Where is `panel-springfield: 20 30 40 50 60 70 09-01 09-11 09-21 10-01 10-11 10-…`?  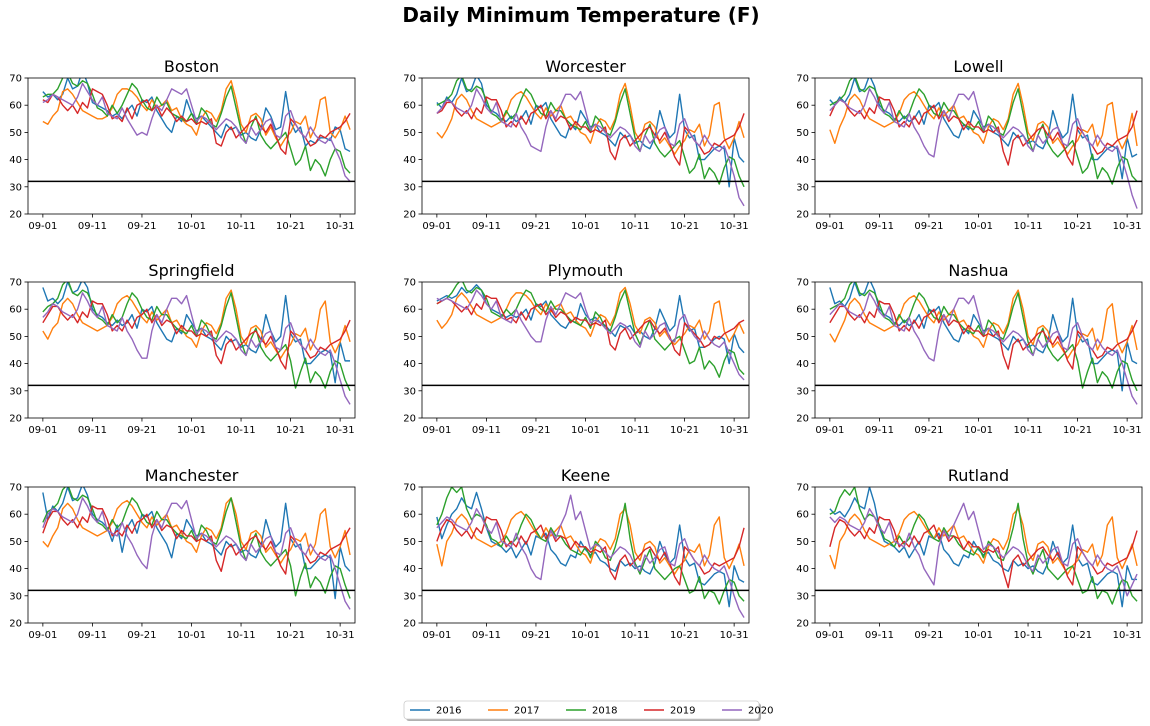 panel-springfield: 20 30 40 50 60 70 09-01 09-11 09-21 10-01 10-11 10-… is located at coordinates (182, 348).